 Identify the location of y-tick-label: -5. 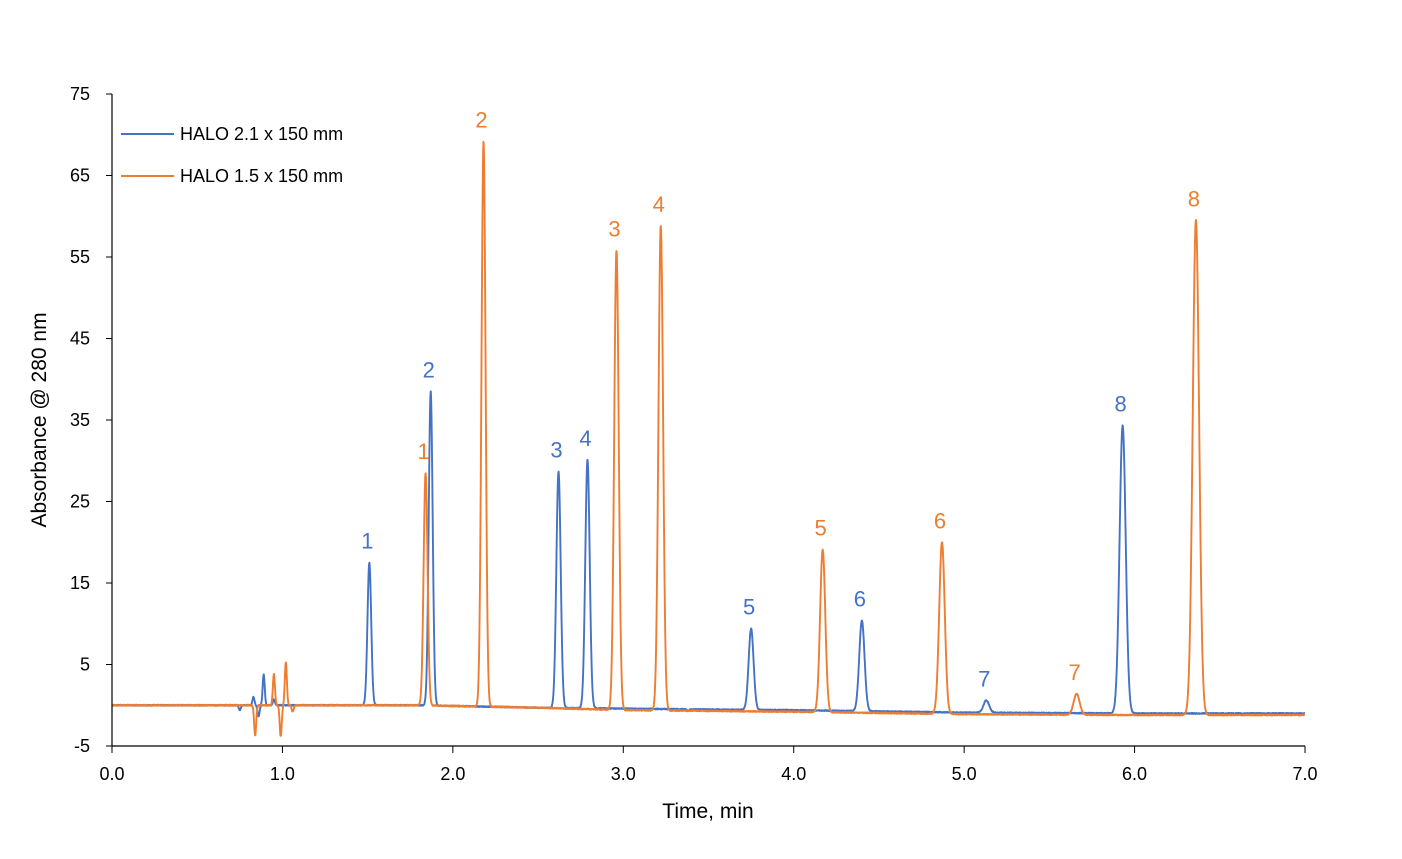
(82, 746).